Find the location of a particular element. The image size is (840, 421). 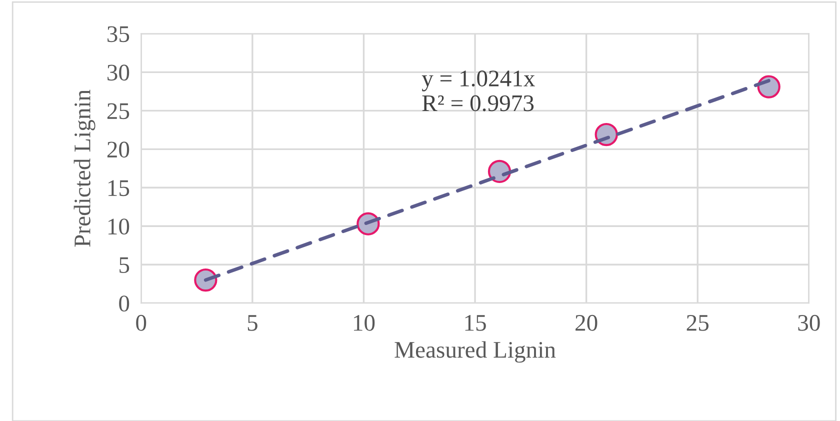

x-tick-label: 5 is located at coordinates (253, 323).